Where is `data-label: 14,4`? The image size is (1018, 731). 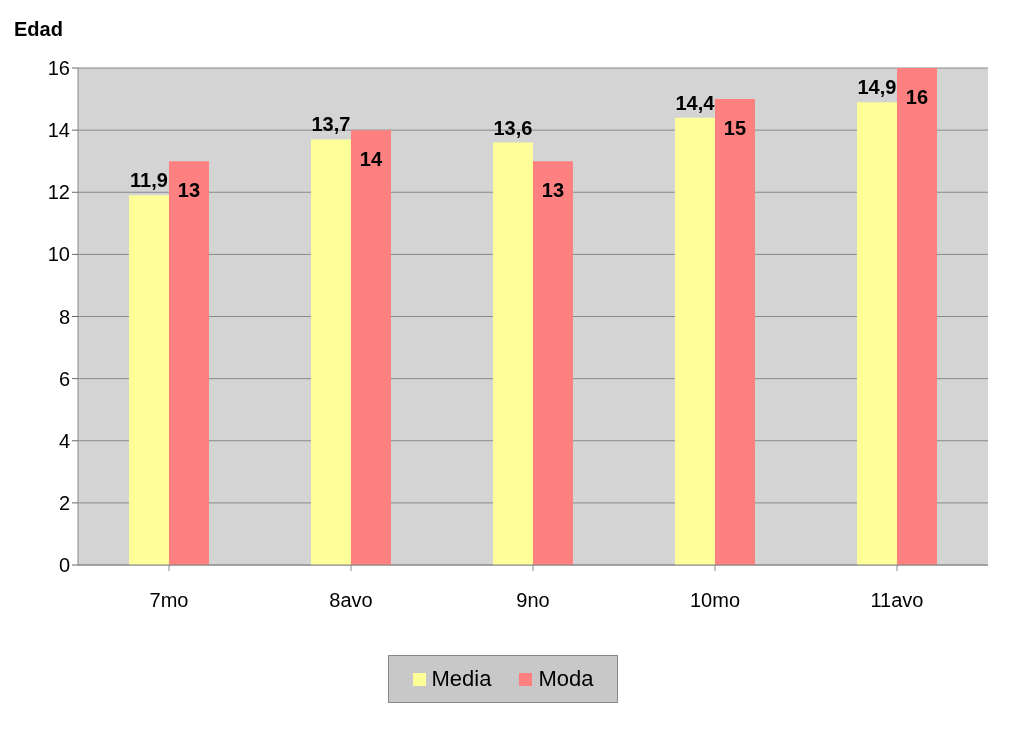 data-label: 14,4 is located at coordinates (695, 102).